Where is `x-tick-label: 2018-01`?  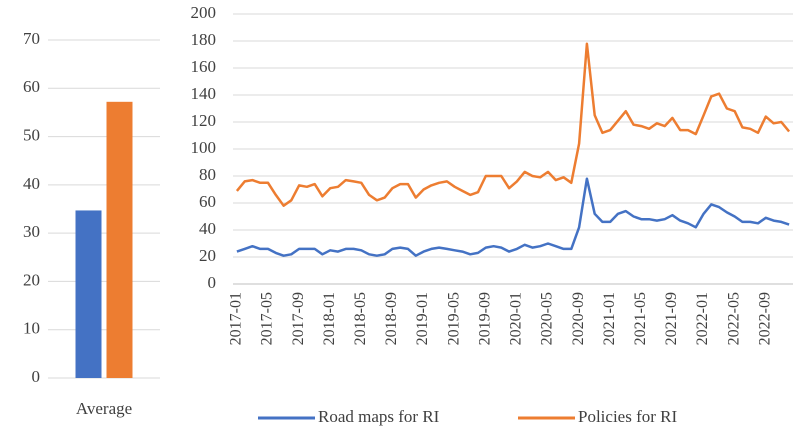 x-tick-label: 2018-01 is located at coordinates (329, 318).